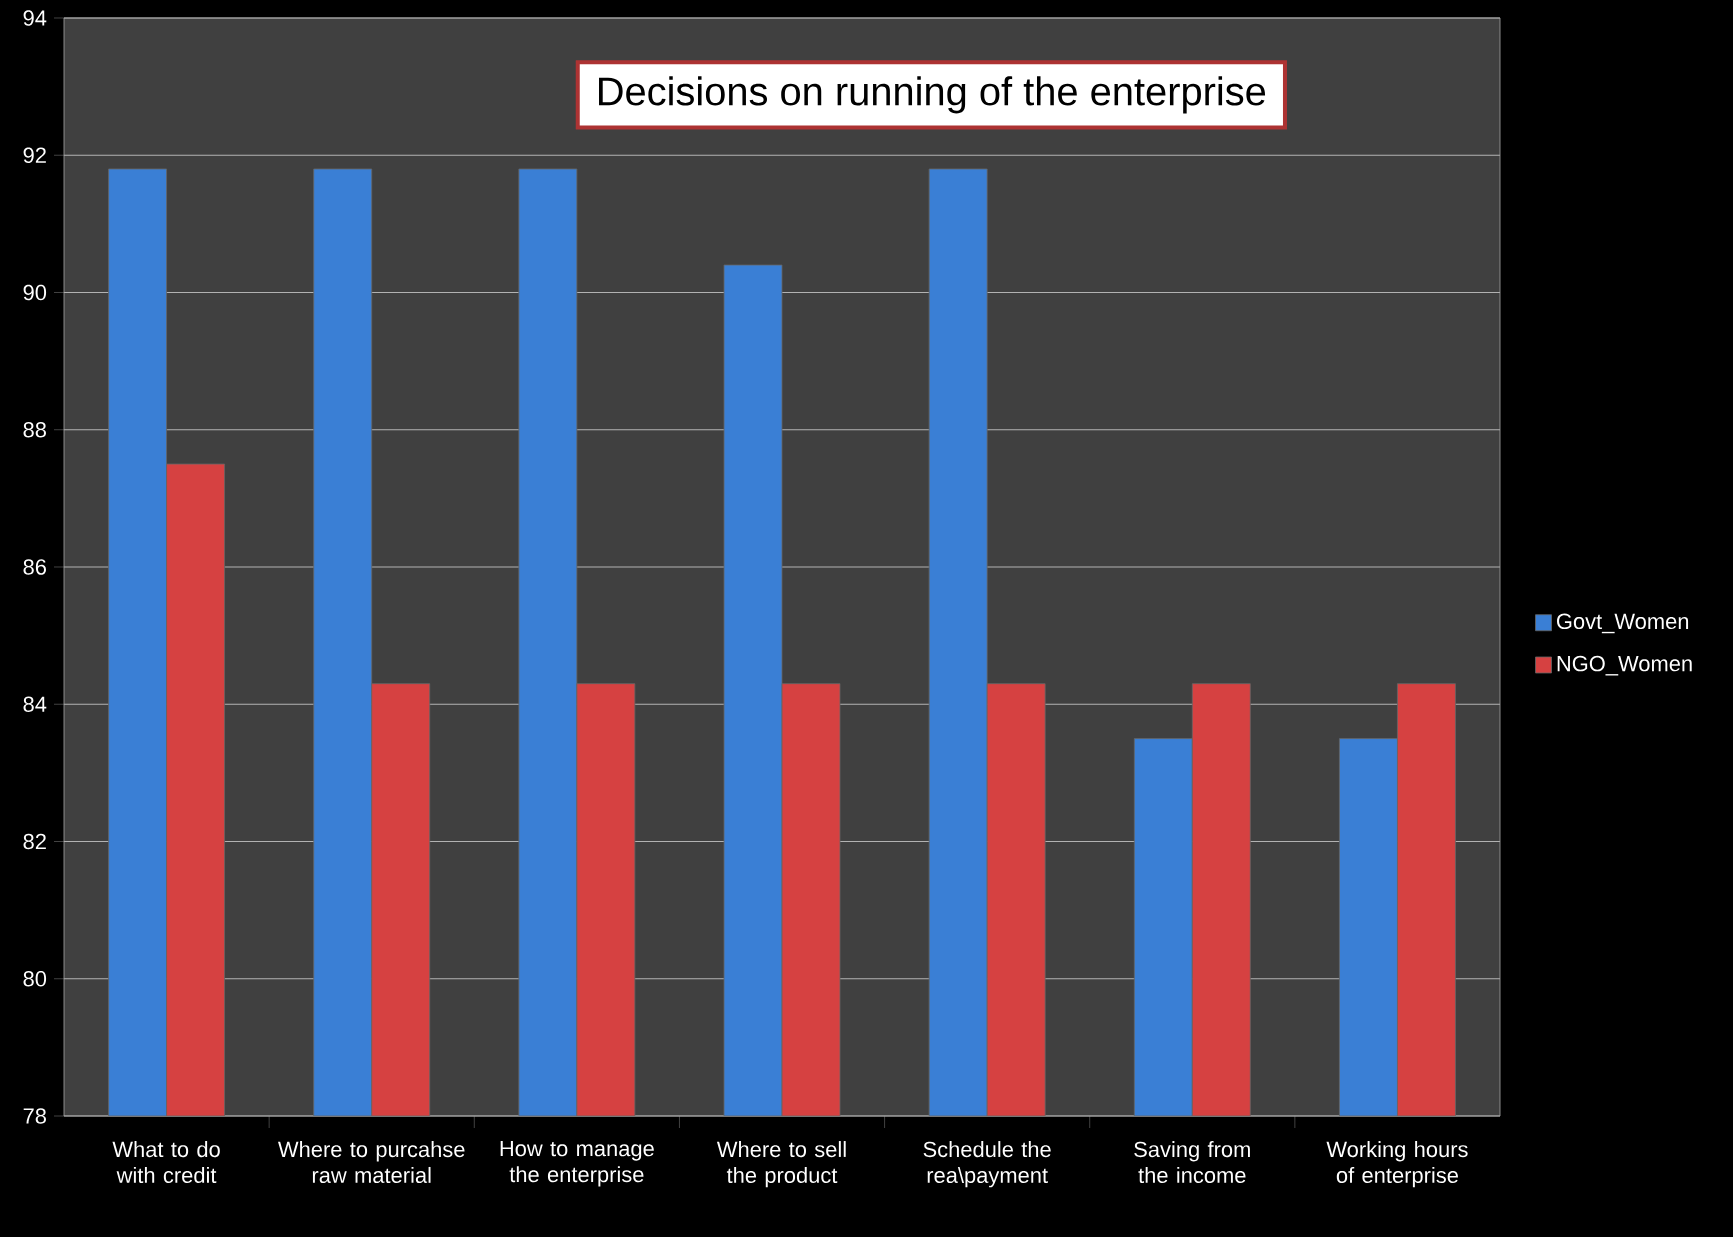 This screenshot has height=1237, width=1733. I want to click on x-tick-label: Where to purcahse raw material, so click(371, 1162).